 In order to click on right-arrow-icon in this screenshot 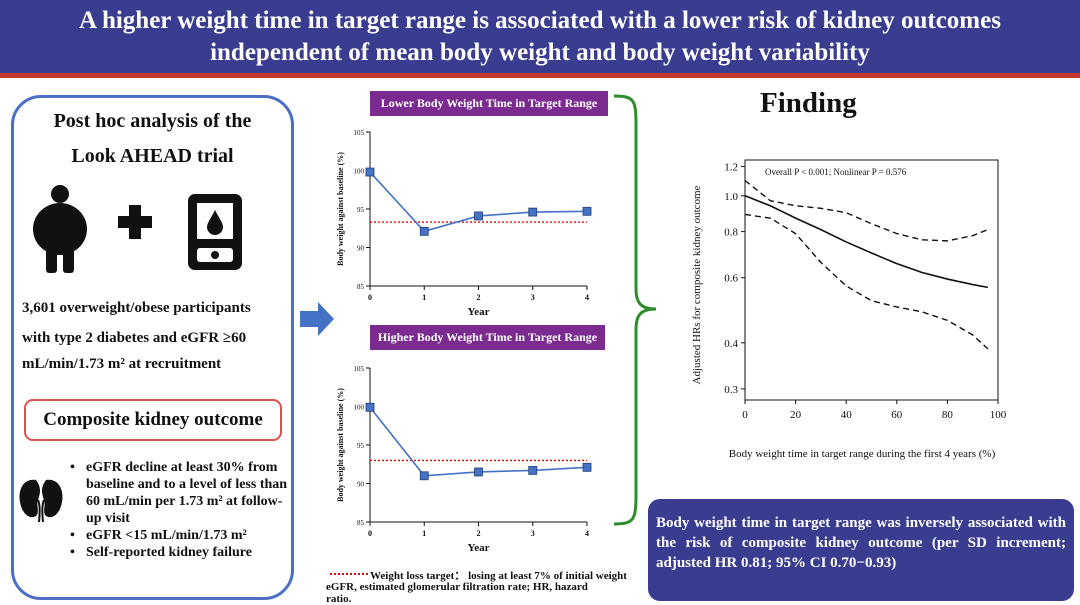, I will do `click(317, 319)`.